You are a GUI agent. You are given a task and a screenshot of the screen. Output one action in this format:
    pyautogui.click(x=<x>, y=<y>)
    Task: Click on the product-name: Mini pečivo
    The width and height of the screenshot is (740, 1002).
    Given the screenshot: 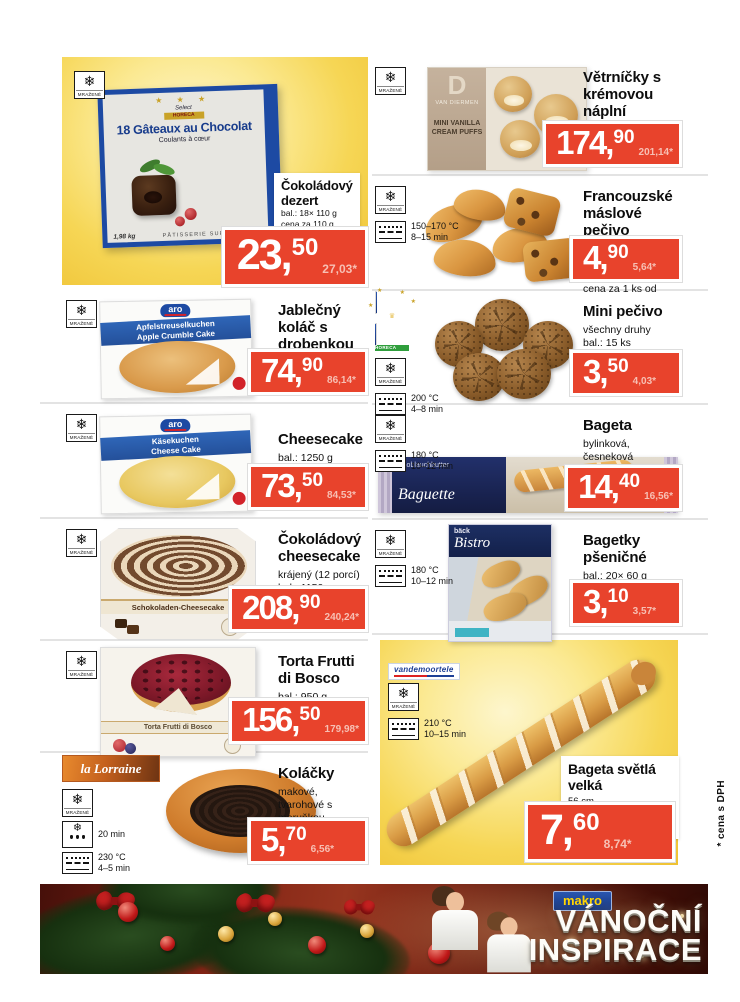 What is the action you would take?
    pyautogui.click(x=623, y=311)
    